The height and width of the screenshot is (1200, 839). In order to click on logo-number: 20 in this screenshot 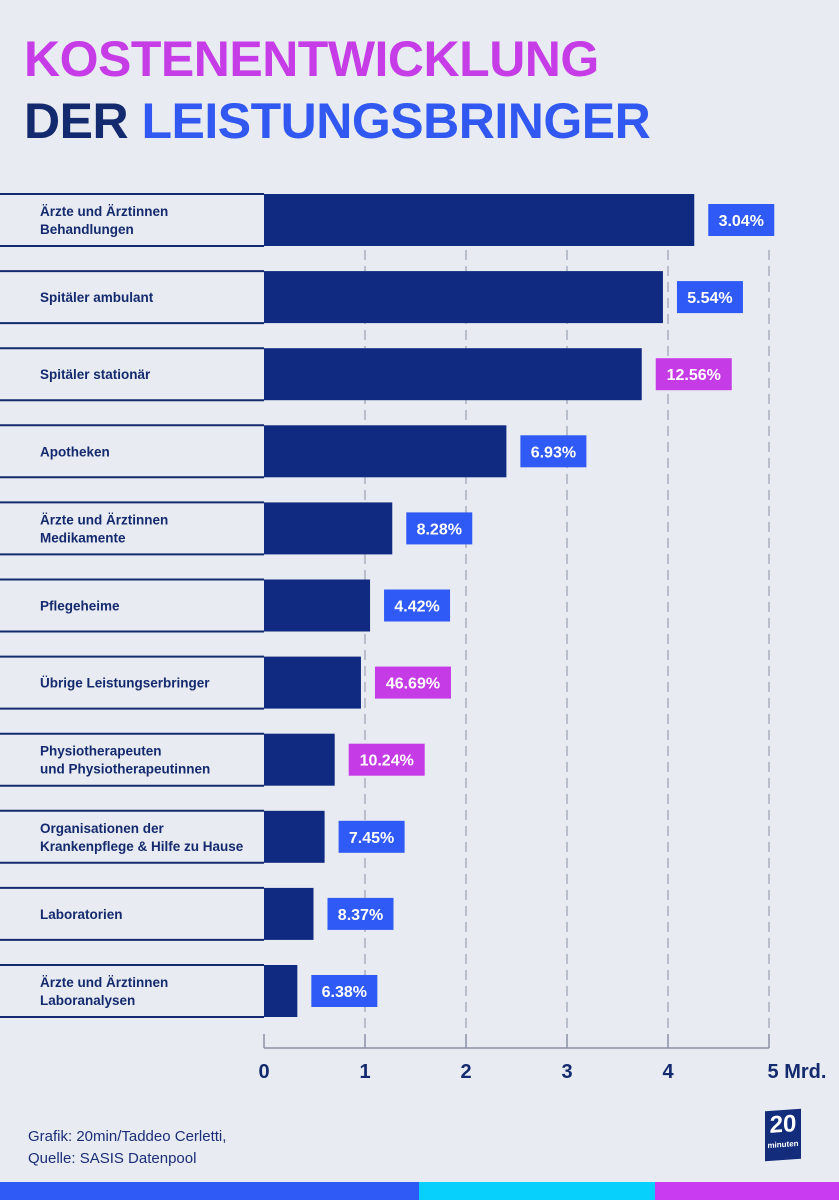, I will do `click(783, 1124)`.